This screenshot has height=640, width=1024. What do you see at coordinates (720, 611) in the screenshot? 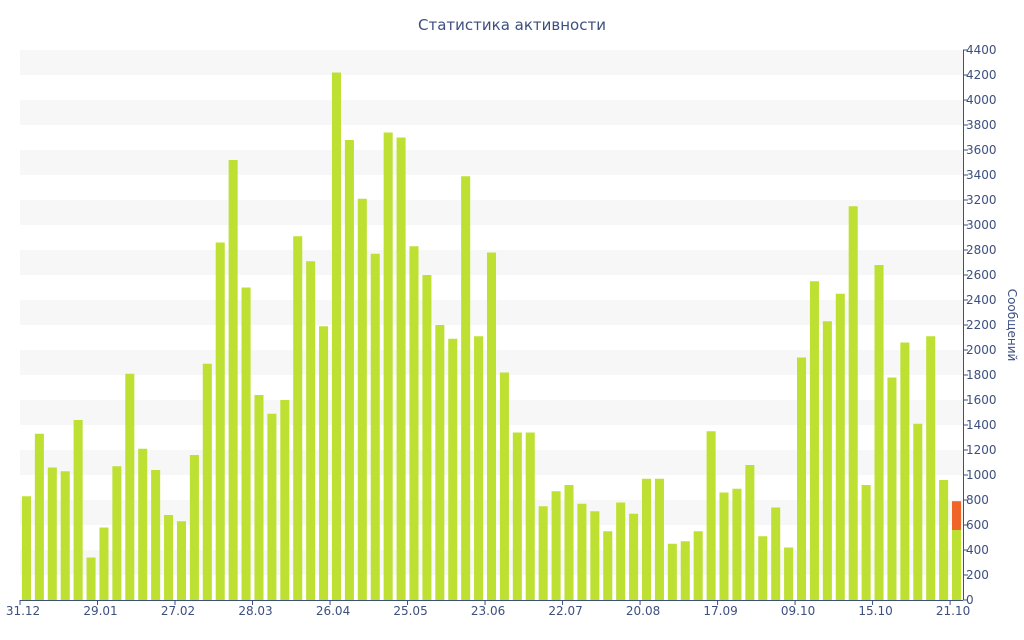
I see `x-tick-label: 17.09` at bounding box center [720, 611].